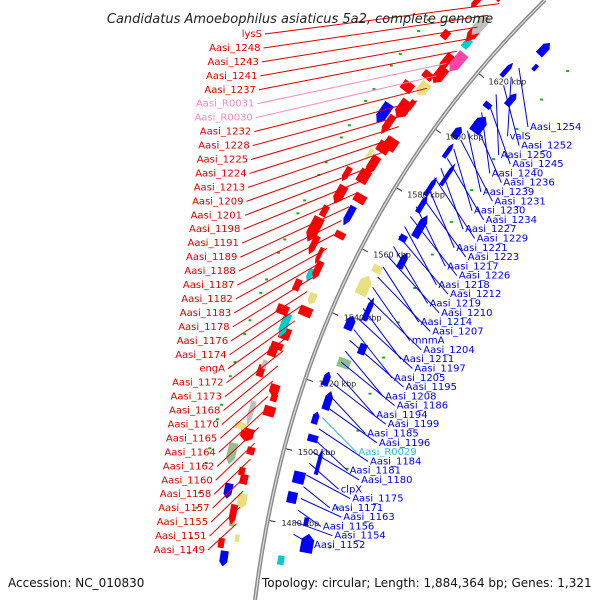 This screenshot has height=600, width=600. Describe the element at coordinates (472, 266) in the screenshot. I see `right-gene-label: Aasi_1217` at that location.